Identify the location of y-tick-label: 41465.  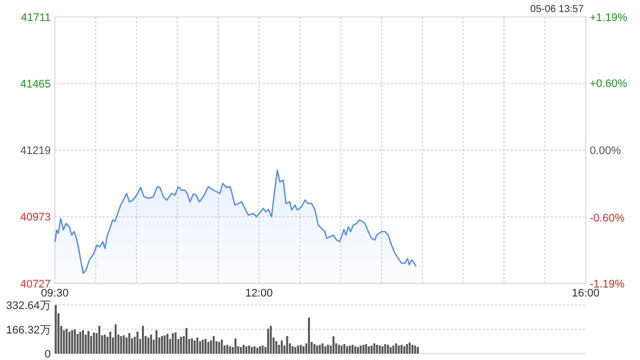
(35, 84).